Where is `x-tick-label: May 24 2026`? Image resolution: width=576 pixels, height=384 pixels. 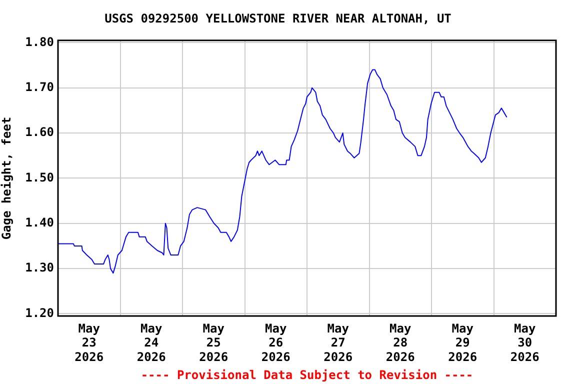
x-tick-label: May 24 2026 is located at coordinates (151, 342).